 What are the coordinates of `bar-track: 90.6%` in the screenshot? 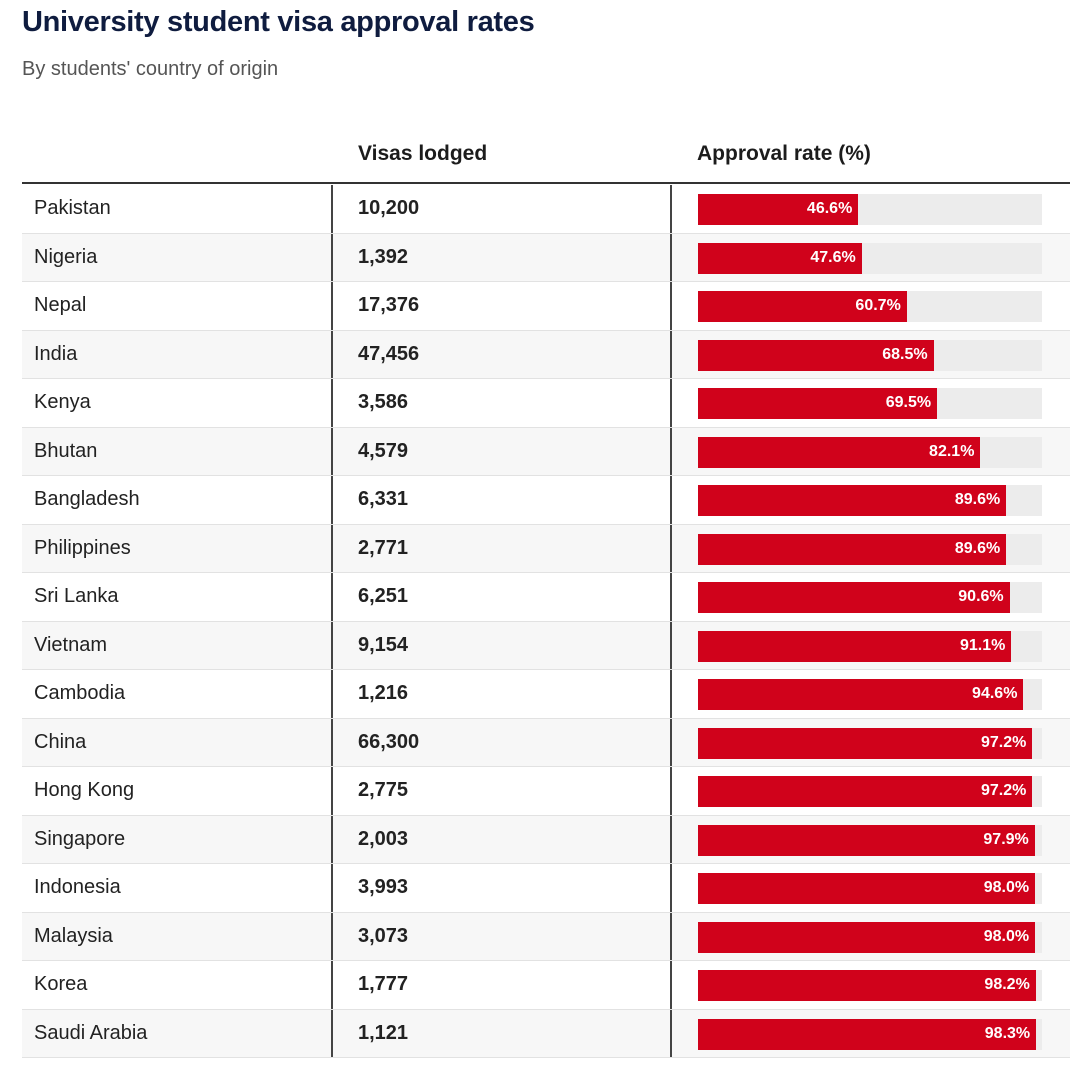 It's located at (870, 597).